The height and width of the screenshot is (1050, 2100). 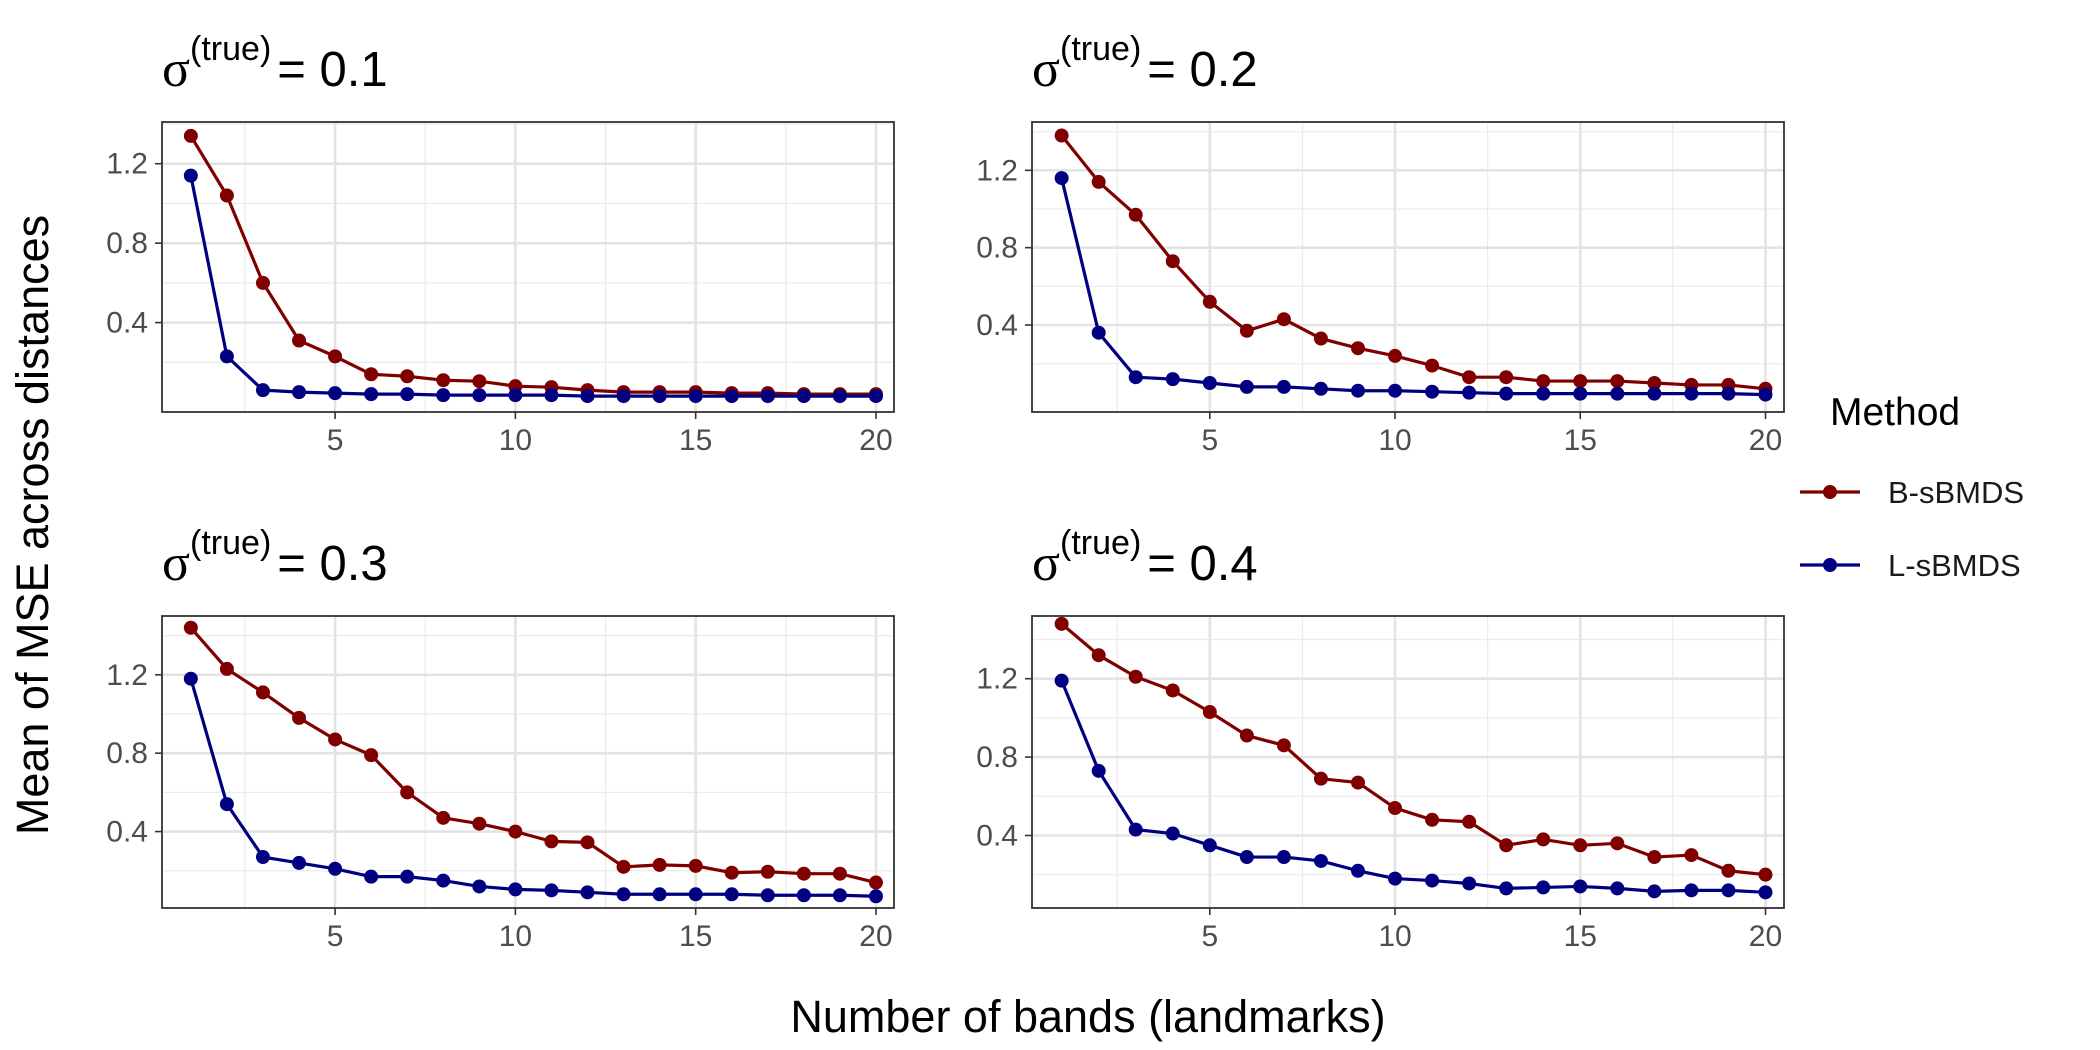 I want to click on panel-border, so click(x=1408, y=762).